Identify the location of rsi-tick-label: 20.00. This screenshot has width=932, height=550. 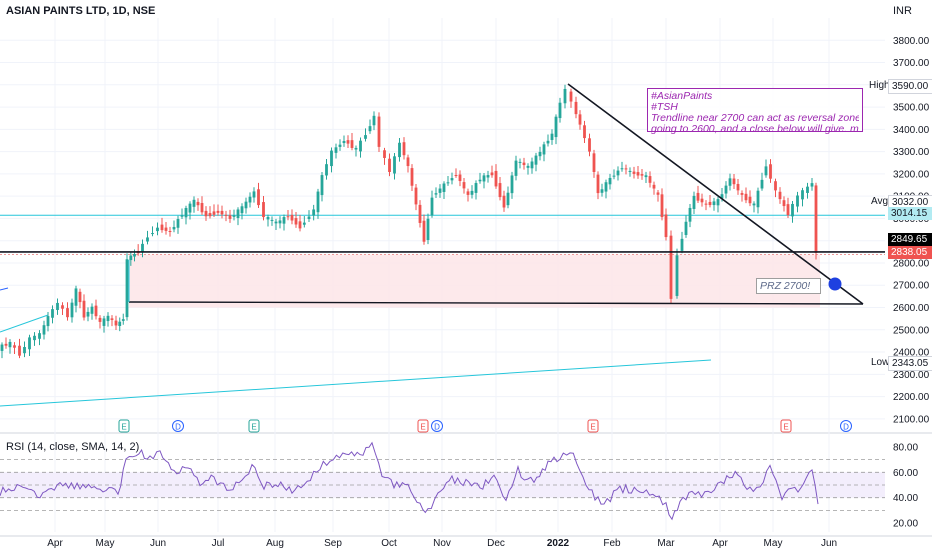
(905, 524).